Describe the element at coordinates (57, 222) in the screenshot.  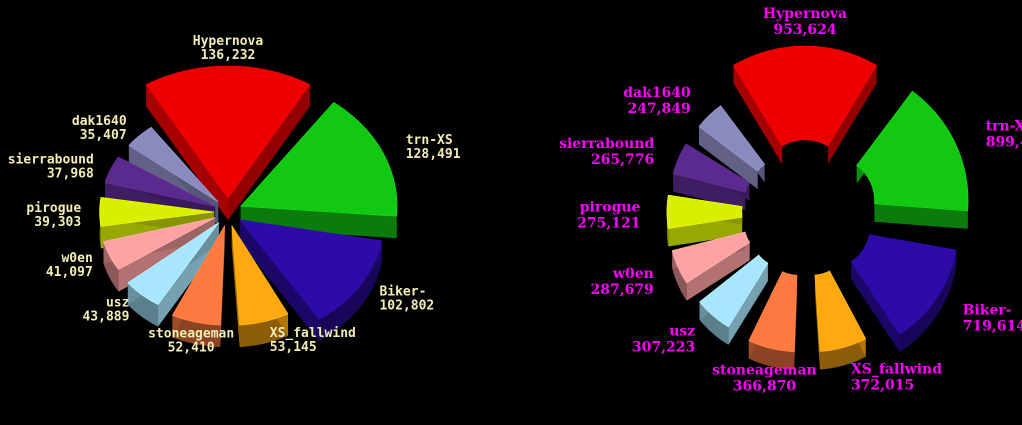
I see `slice-label-value: 39,303` at that location.